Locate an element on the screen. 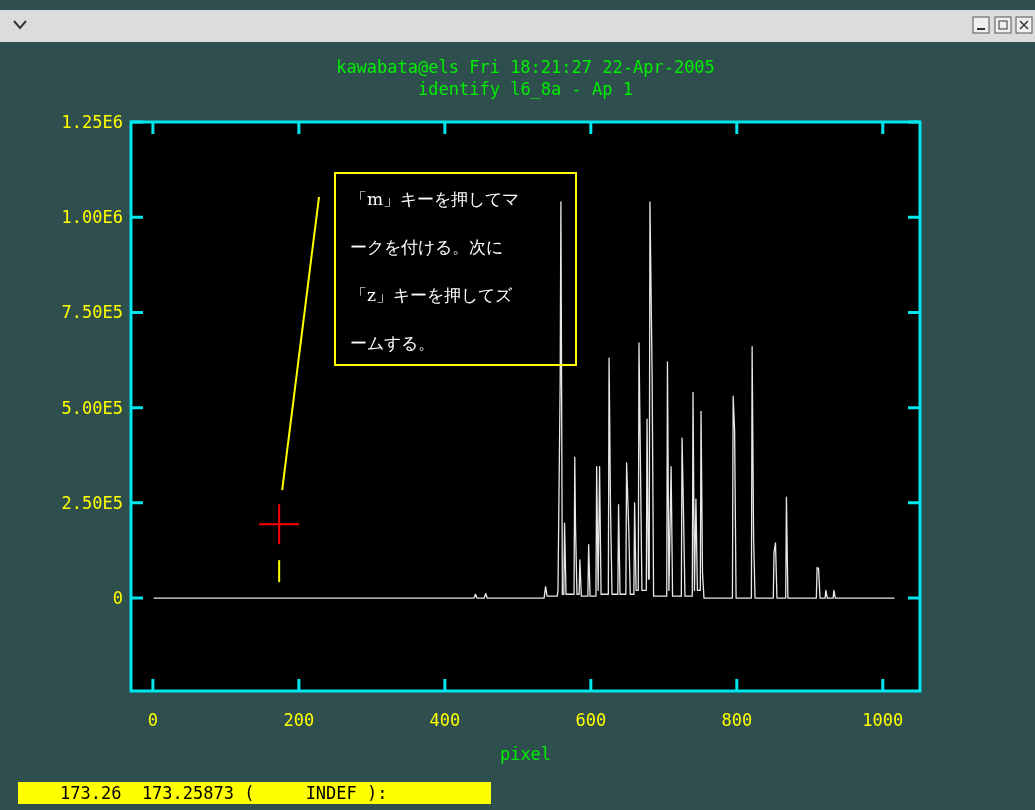 The height and width of the screenshot is (810, 1035). y-tick-label: 7.50E5 is located at coordinates (92, 312).